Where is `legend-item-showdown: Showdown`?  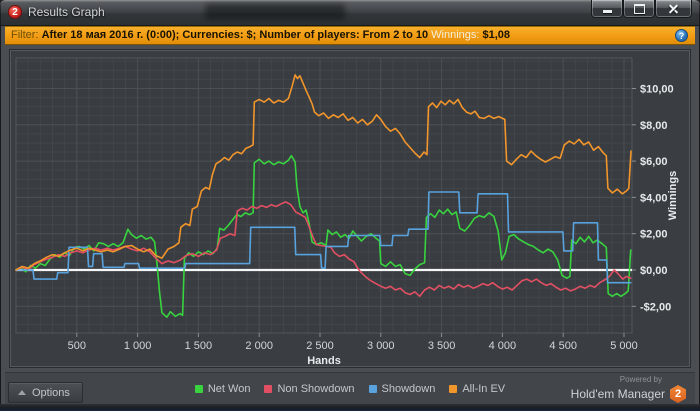
legend-item-showdown: Showdown is located at coordinates (402, 389).